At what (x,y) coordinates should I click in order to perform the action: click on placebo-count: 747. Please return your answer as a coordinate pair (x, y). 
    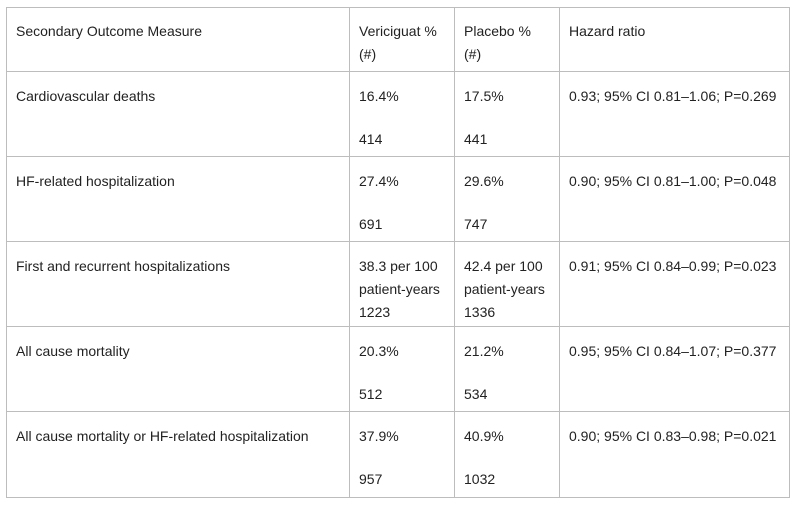
    Looking at the image, I should click on (476, 224).